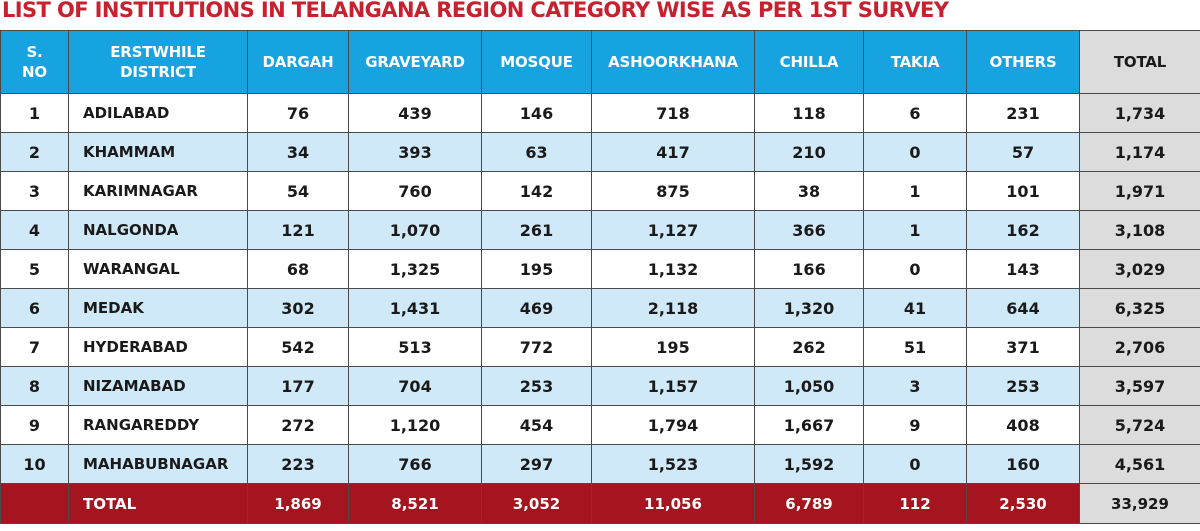  What do you see at coordinates (298, 308) in the screenshot?
I see `value-cell-dargah: 302` at bounding box center [298, 308].